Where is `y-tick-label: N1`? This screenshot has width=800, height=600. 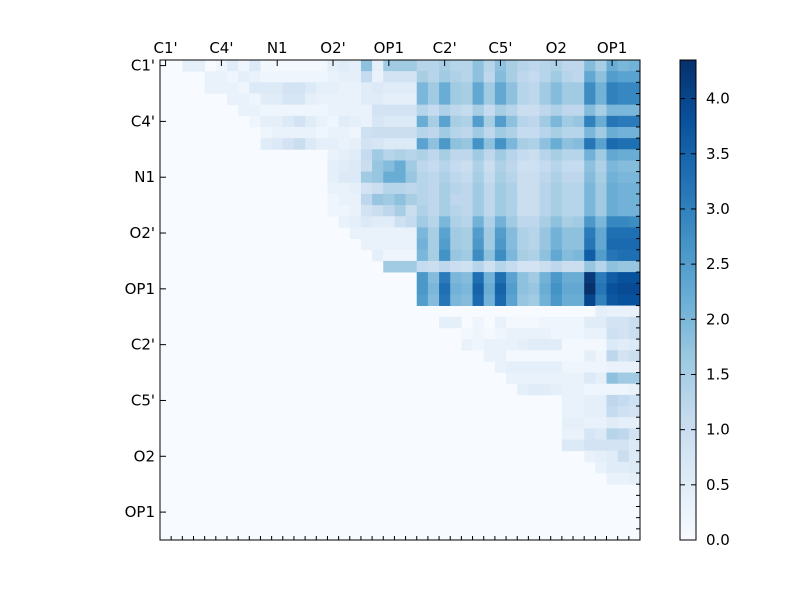 y-tick-label: N1 is located at coordinates (144, 177).